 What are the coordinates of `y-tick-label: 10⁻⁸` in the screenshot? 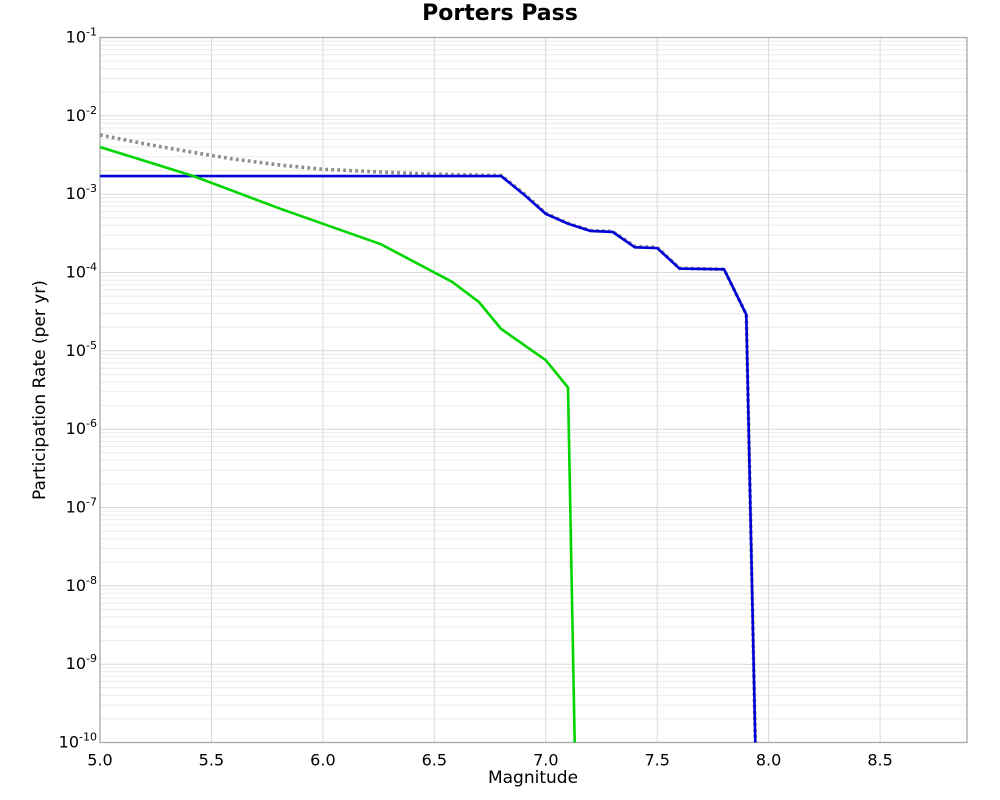 It's located at (81, 584).